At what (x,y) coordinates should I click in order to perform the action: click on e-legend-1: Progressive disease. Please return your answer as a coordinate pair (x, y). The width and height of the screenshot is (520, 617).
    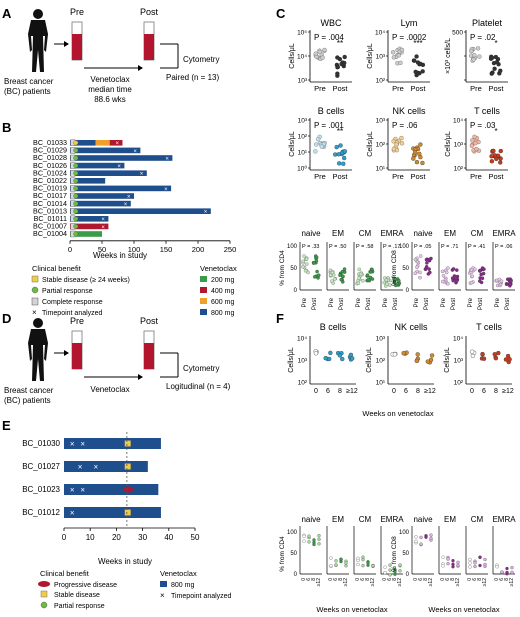
    Looking at the image, I should click on (85, 585).